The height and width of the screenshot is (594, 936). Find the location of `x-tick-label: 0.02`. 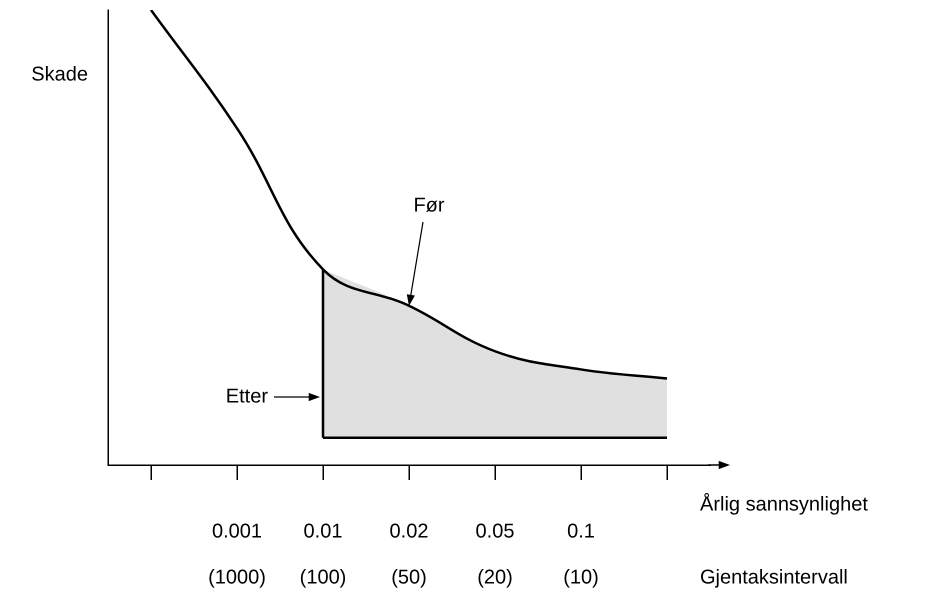

x-tick-label: 0.02 is located at coordinates (409, 531).